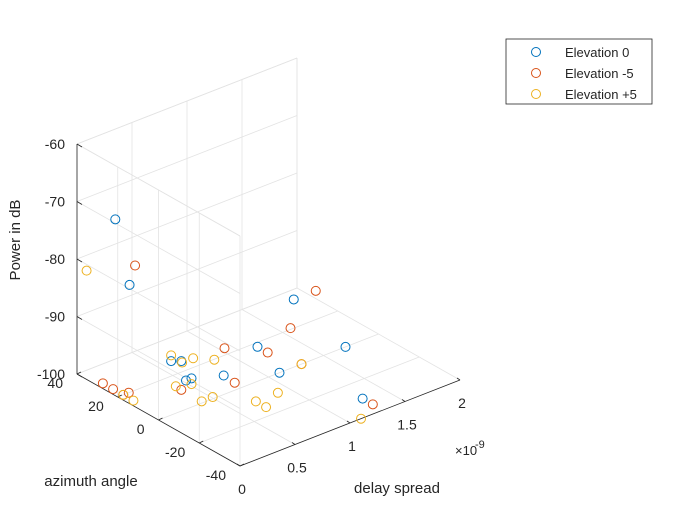 The width and height of the screenshot is (700, 530). What do you see at coordinates (216, 475) in the screenshot?
I see `y-tick-label-0: -40` at bounding box center [216, 475].